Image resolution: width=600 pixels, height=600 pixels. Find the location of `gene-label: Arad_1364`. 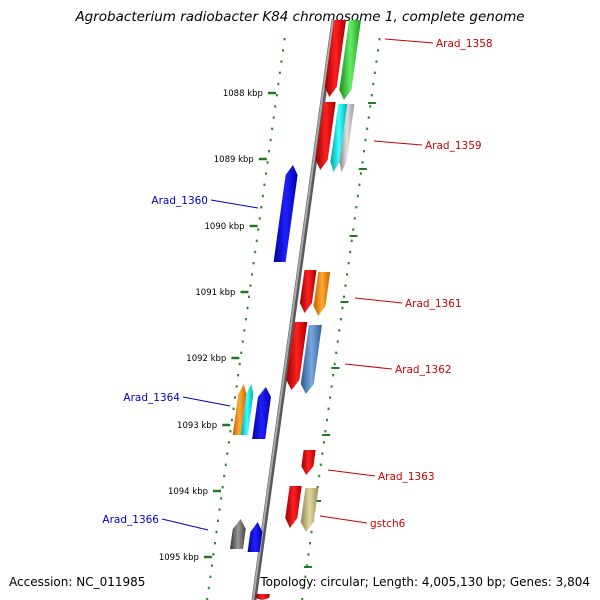

gene-label: Arad_1364 is located at coordinates (151, 398).